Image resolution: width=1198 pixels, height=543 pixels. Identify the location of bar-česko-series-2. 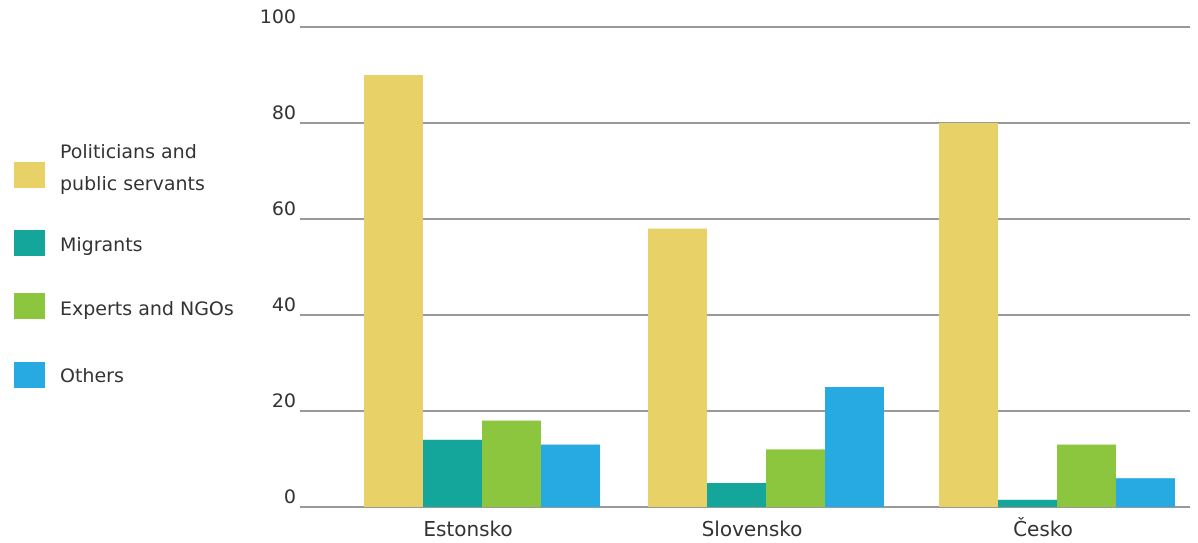
(1086, 475).